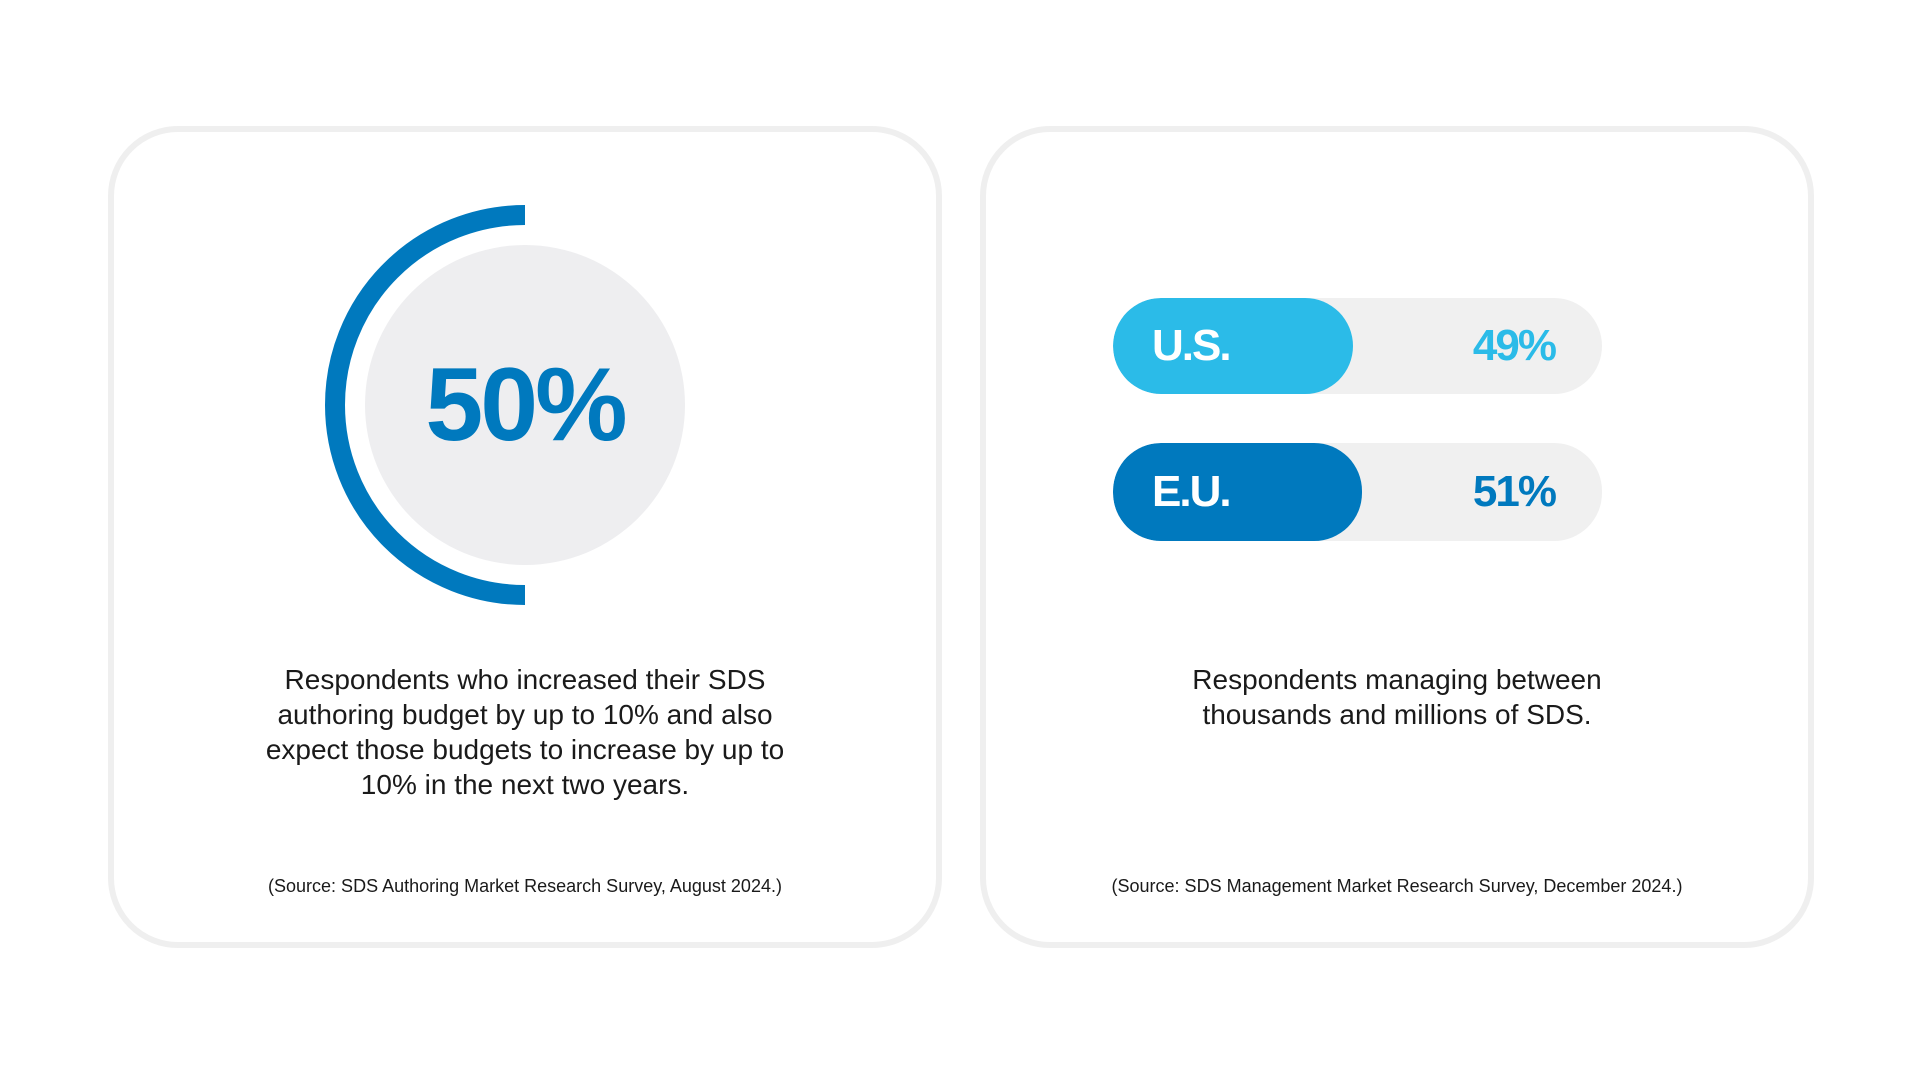  Describe the element at coordinates (1397, 679) in the screenshot. I see `description-line: Respondents managing between` at that location.